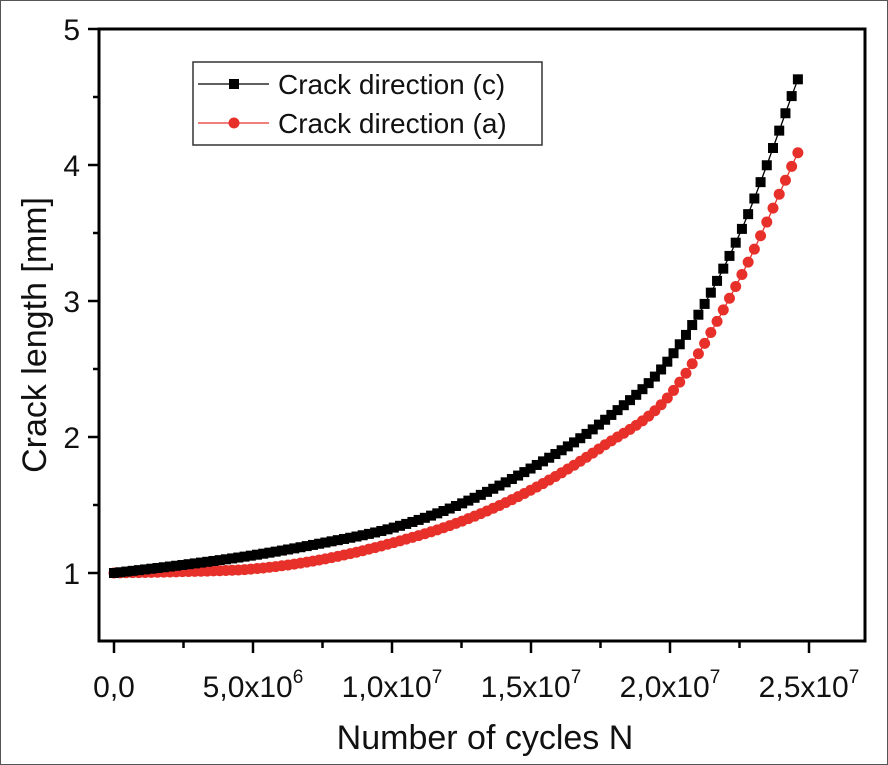 The image size is (888, 765). I want to click on legend-item-a: Crack direction (a), so click(352, 123).